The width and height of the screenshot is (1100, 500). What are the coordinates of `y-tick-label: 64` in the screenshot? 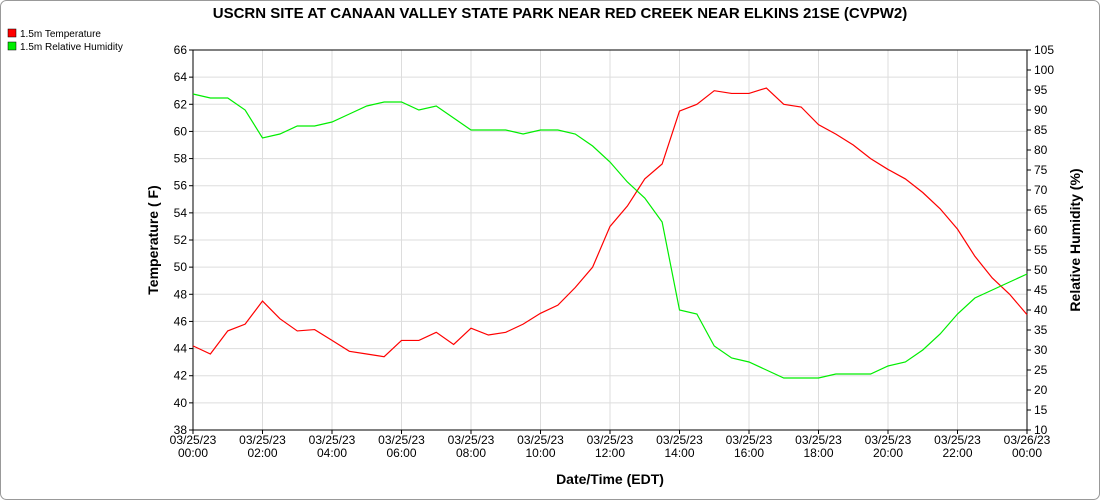 It's located at (181, 77).